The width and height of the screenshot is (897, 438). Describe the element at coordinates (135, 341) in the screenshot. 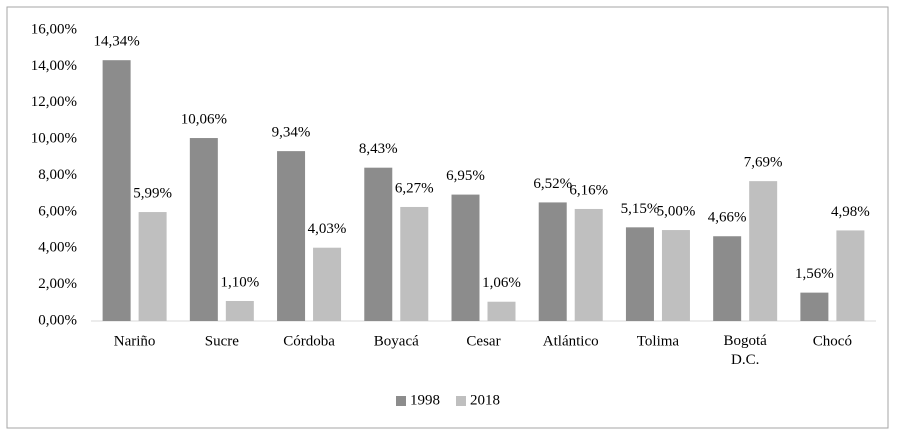

I see `x-tick-label: Nariño` at that location.